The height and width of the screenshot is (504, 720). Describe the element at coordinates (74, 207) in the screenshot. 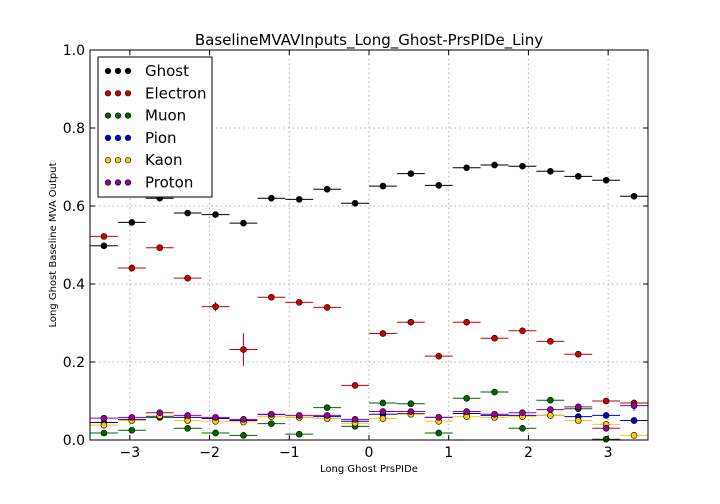

I see `y-tick-label: 0.6` at that location.